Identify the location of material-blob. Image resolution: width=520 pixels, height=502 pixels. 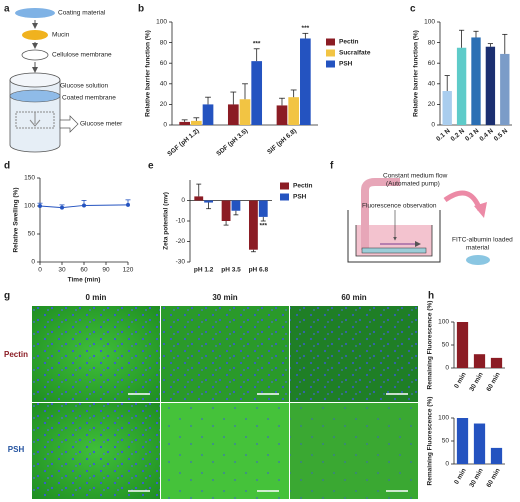
(478, 260).